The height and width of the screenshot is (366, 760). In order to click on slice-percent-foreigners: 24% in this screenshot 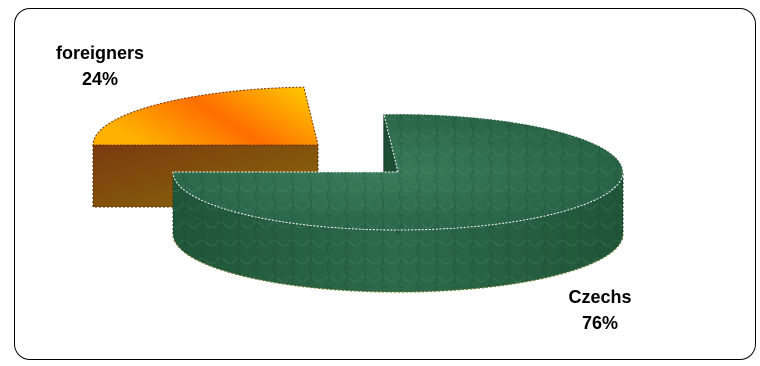, I will do `click(100, 79)`.